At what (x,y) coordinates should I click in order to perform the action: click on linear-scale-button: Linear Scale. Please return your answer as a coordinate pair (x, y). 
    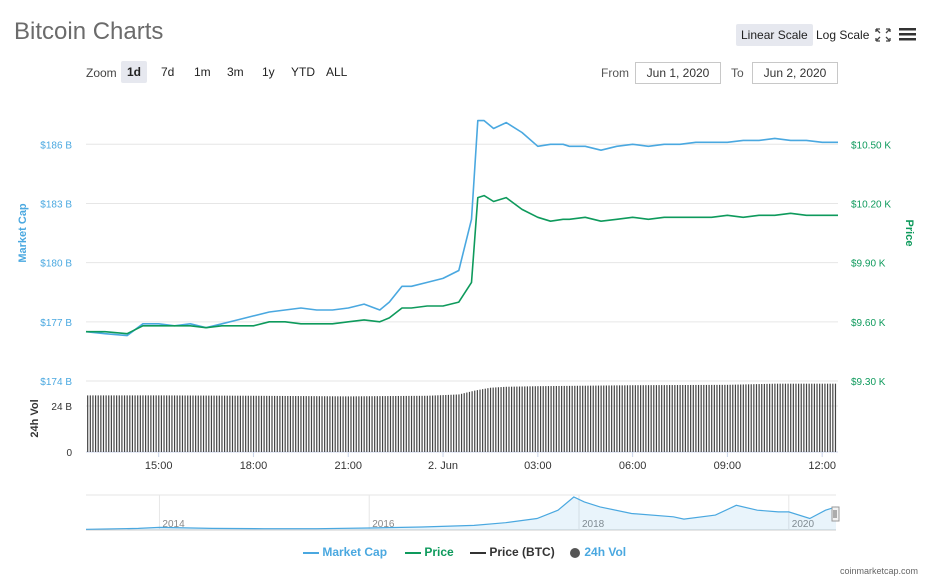
    Looking at the image, I should click on (774, 35).